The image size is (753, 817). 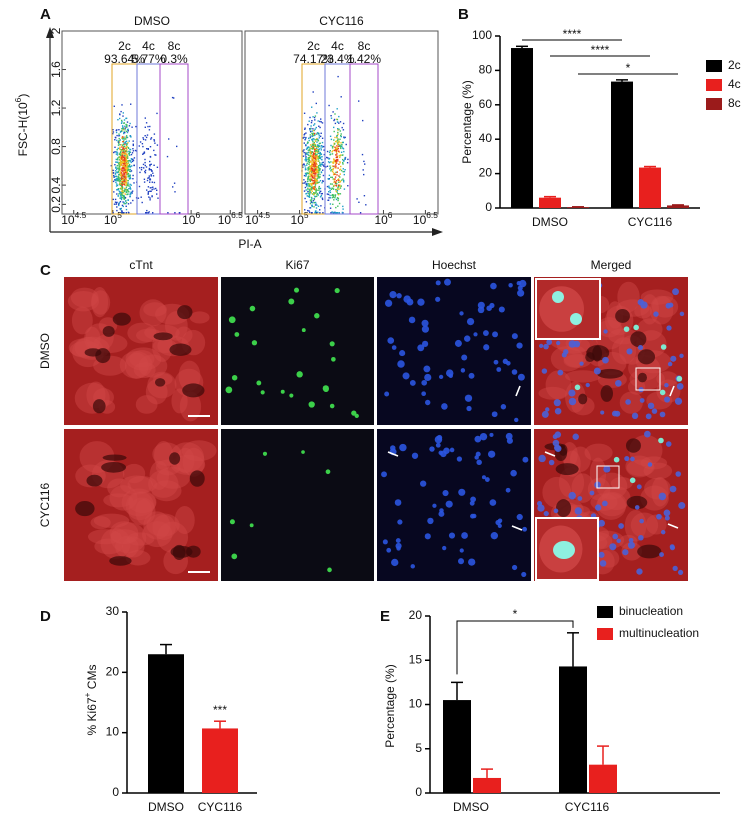 What do you see at coordinates (45, 270) in the screenshot?
I see `panel-letter: C` at bounding box center [45, 270].